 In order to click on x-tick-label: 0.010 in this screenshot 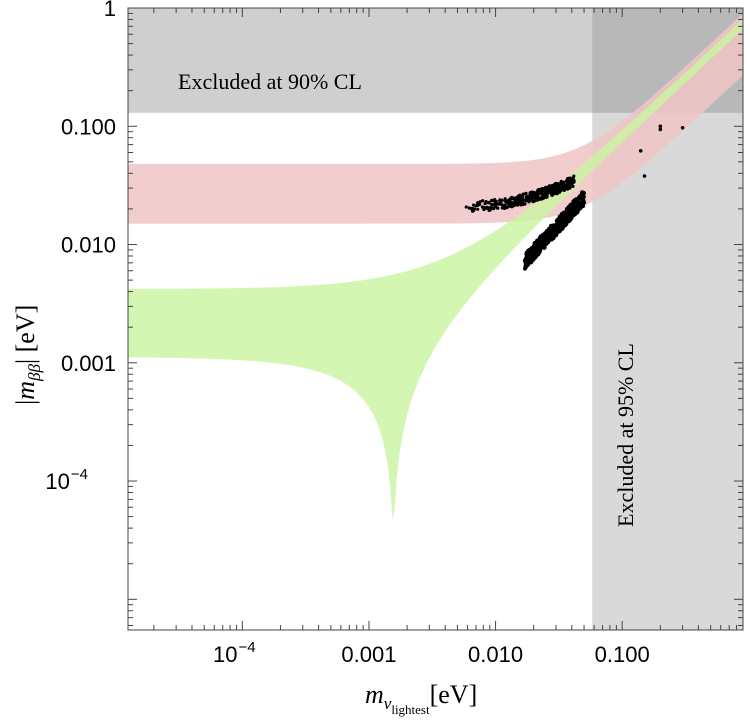, I will do `click(495, 654)`.